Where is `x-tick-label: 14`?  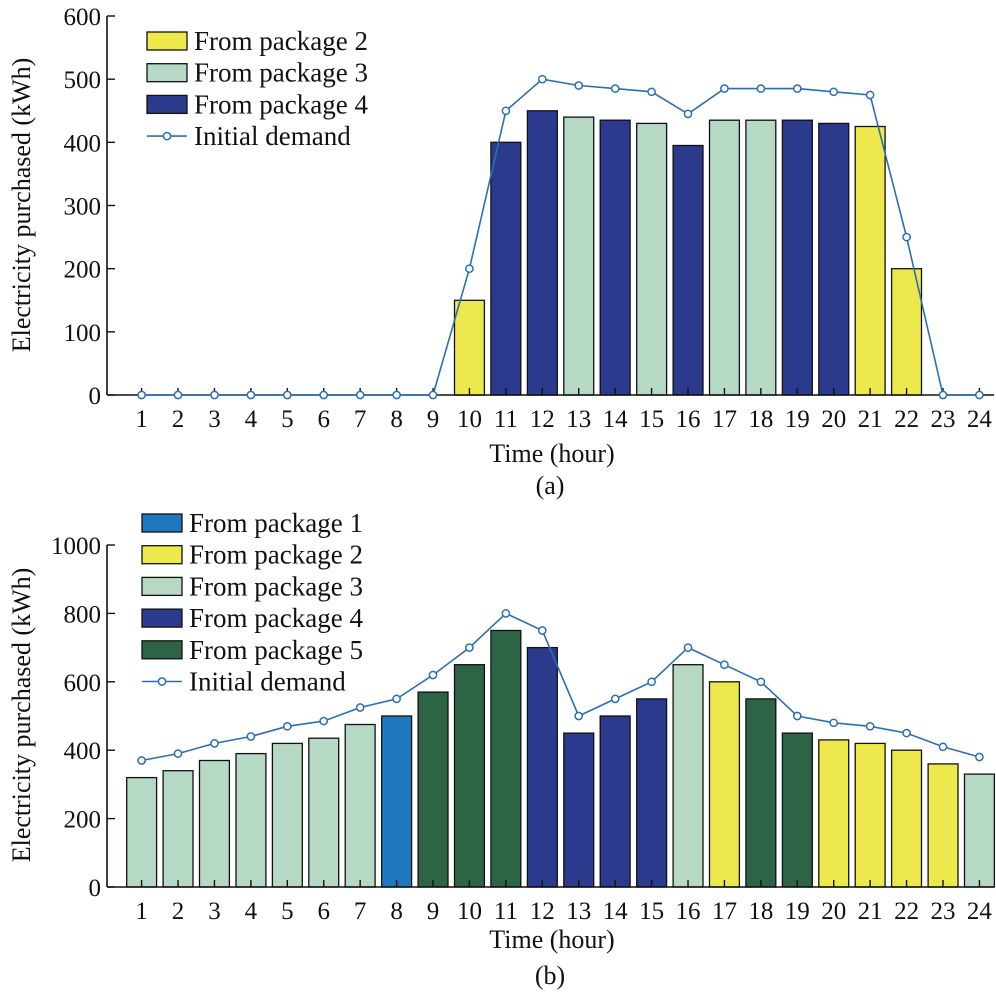 x-tick-label: 14 is located at coordinates (616, 911).